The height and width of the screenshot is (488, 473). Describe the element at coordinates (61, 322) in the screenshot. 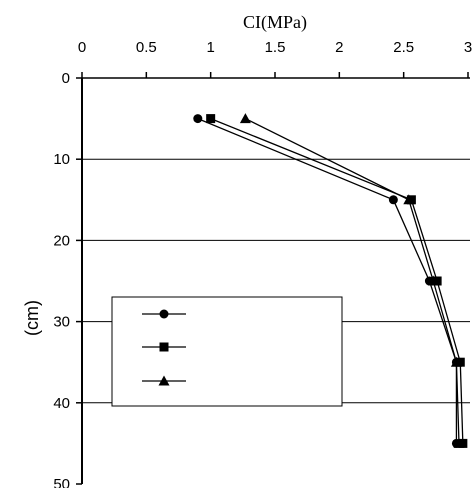

I see `y-tick-label: 30` at that location.